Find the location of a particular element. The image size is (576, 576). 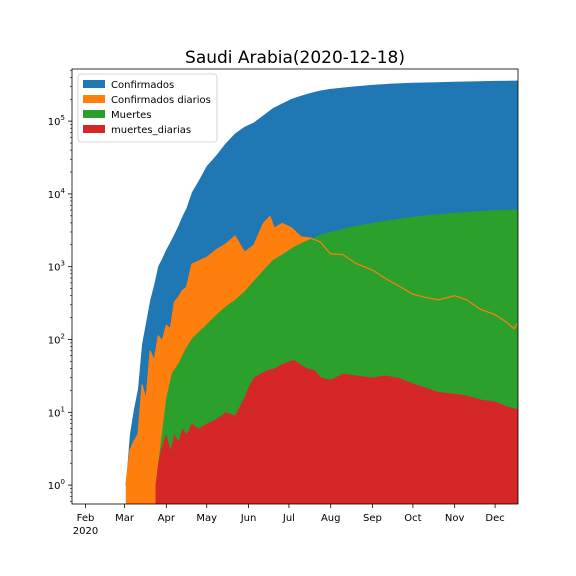

x-tick-label: Dec is located at coordinates (494, 518).